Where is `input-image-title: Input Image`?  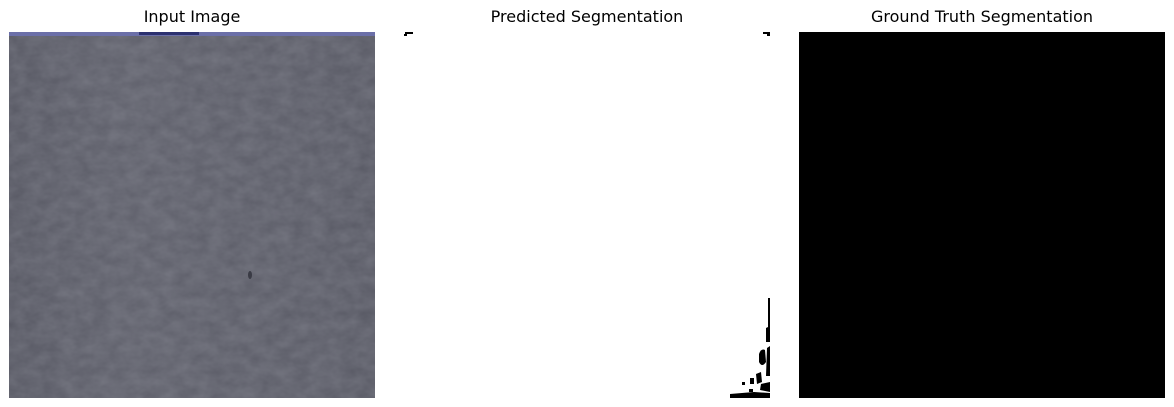 input-image-title: Input Image is located at coordinates (192, 16).